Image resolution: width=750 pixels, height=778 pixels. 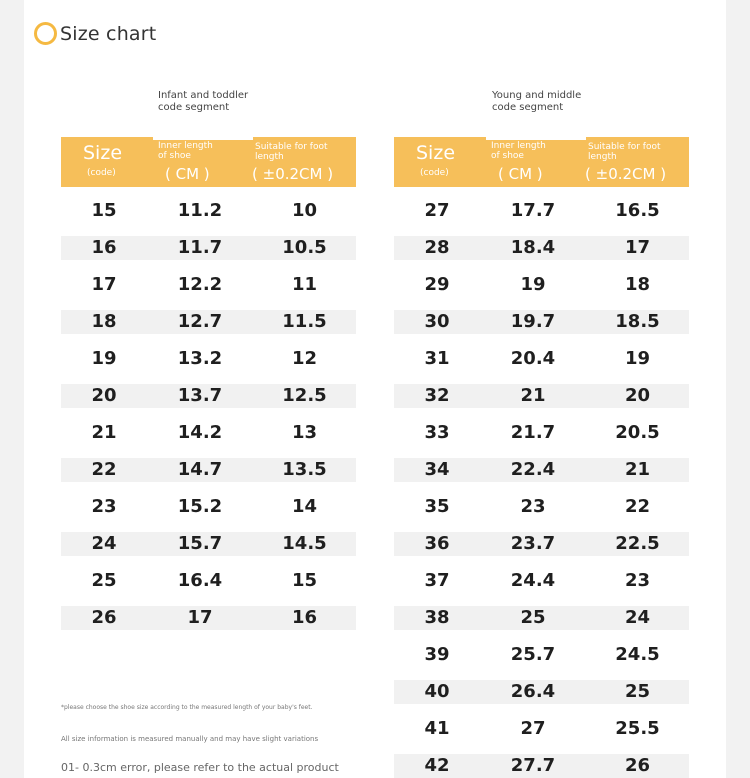 I want to click on page-title: Size chart, so click(x=108, y=33).